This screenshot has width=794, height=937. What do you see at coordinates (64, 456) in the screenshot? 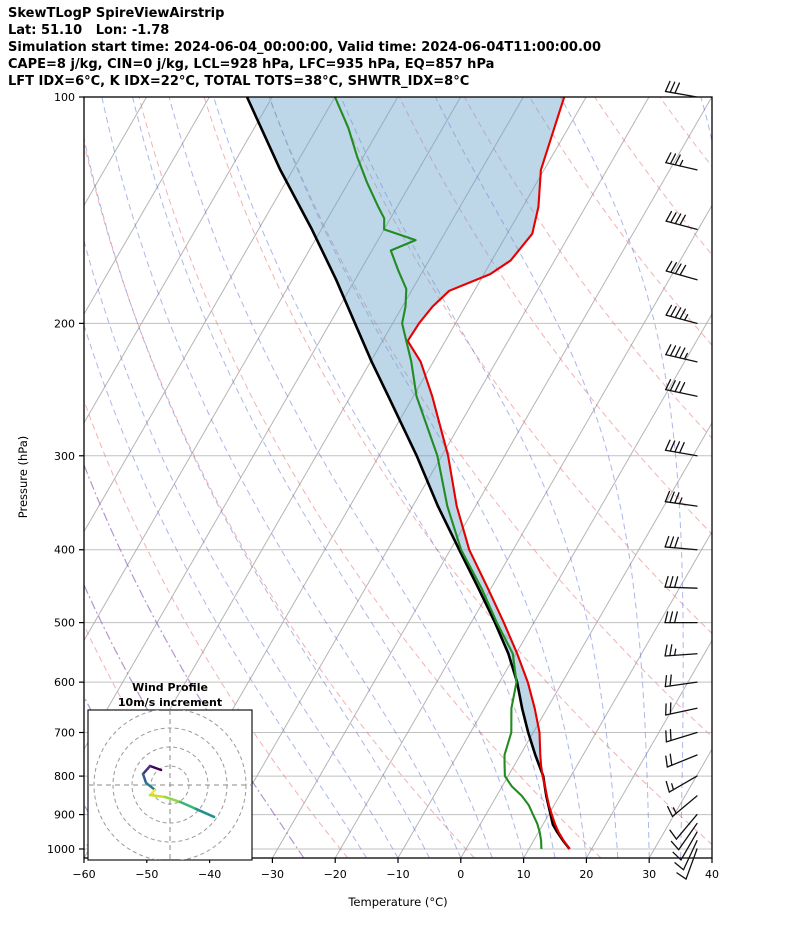
I see `y-tick-label: 300` at bounding box center [64, 456].